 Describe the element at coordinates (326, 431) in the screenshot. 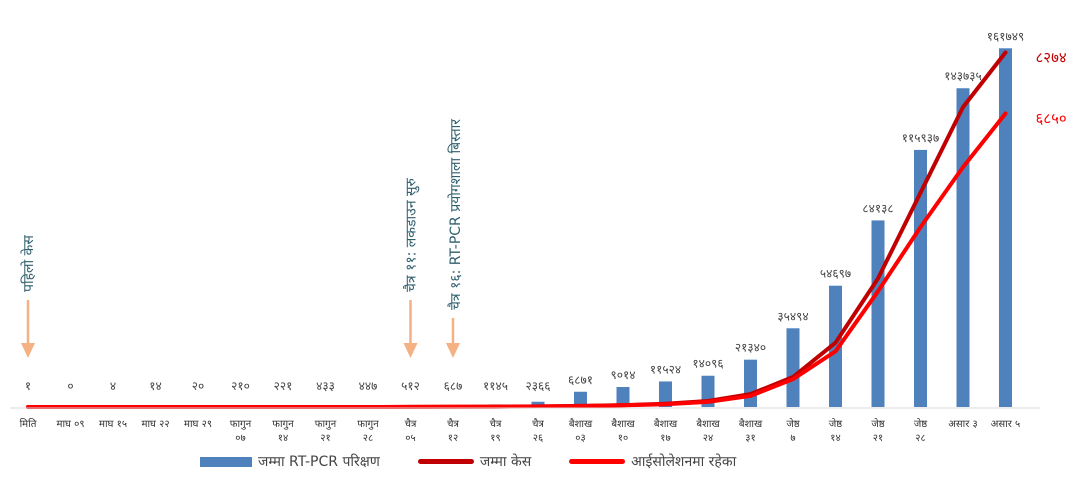

I see `x-tick-label: फागुन २१` at that location.